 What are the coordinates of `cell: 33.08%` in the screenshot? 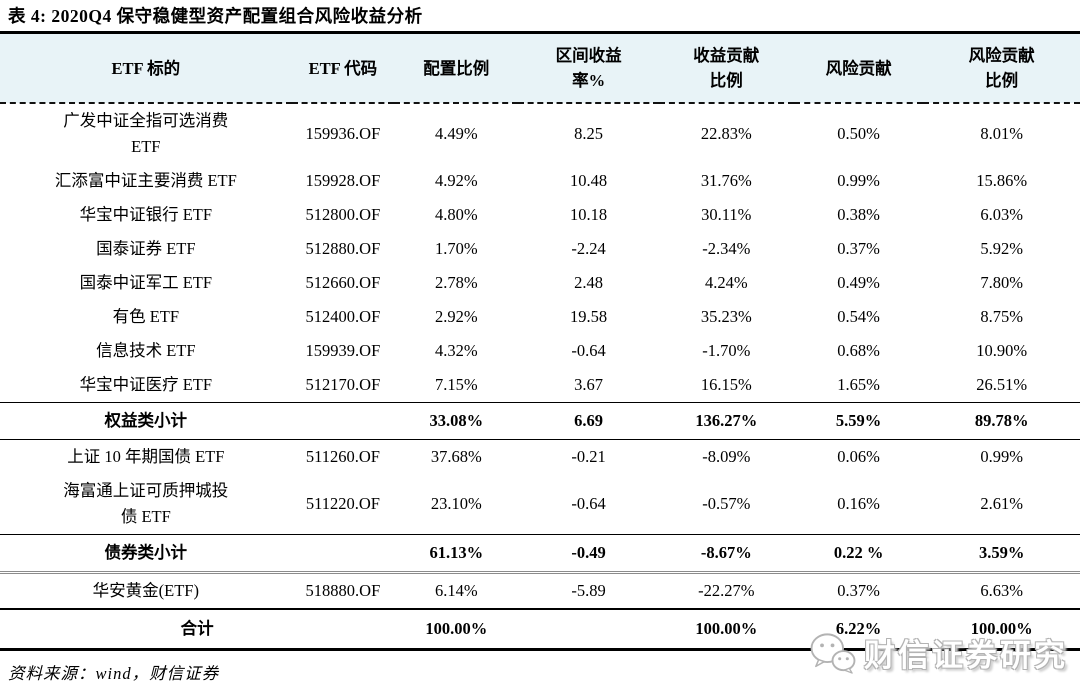 It's located at (456, 421).